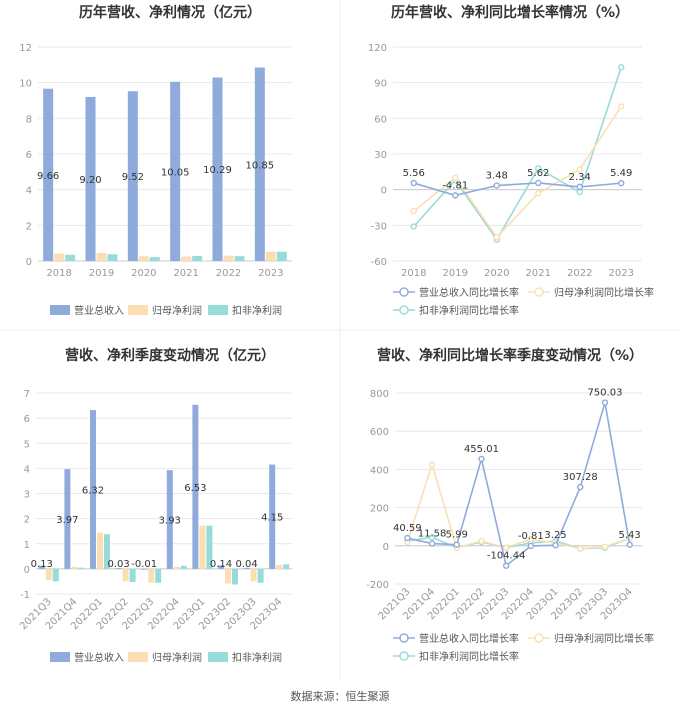 The width and height of the screenshot is (680, 712). What do you see at coordinates (170, 355) in the screenshot?
I see `quarter-bar-title: 营收、净利季度变动情况（亿元）` at bounding box center [170, 355].